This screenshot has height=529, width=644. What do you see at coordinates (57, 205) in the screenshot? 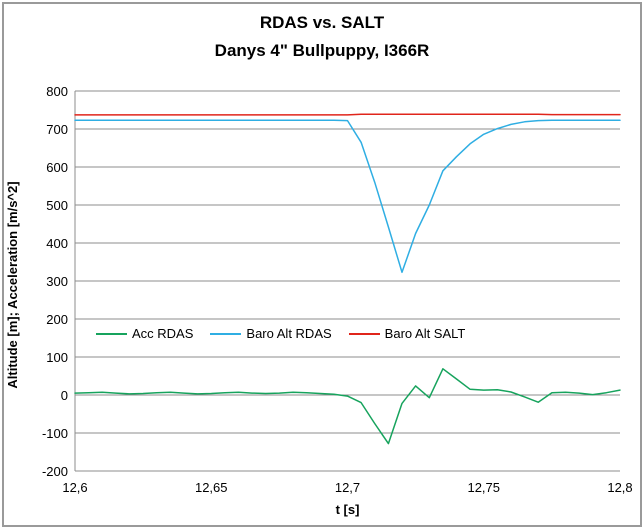
I see `y-tick-label: 500` at bounding box center [57, 205].